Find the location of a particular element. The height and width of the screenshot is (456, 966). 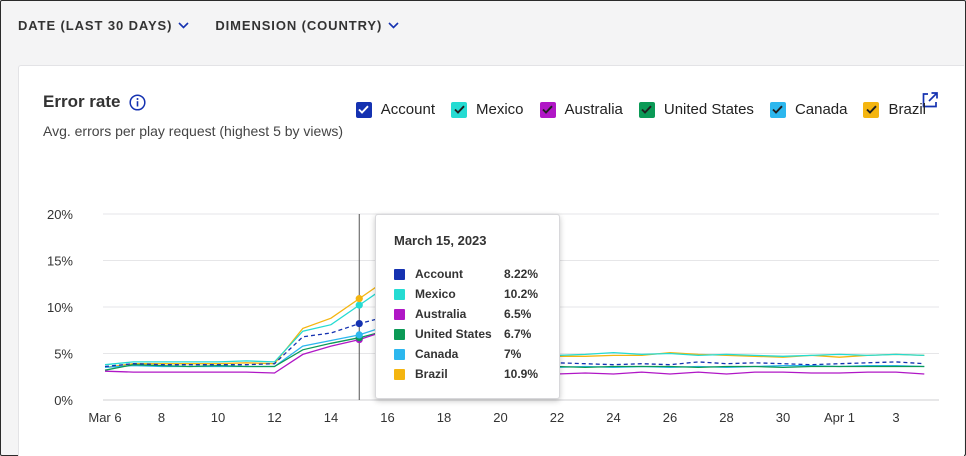

tooltip-series-name: Mexico is located at coordinates (435, 294).